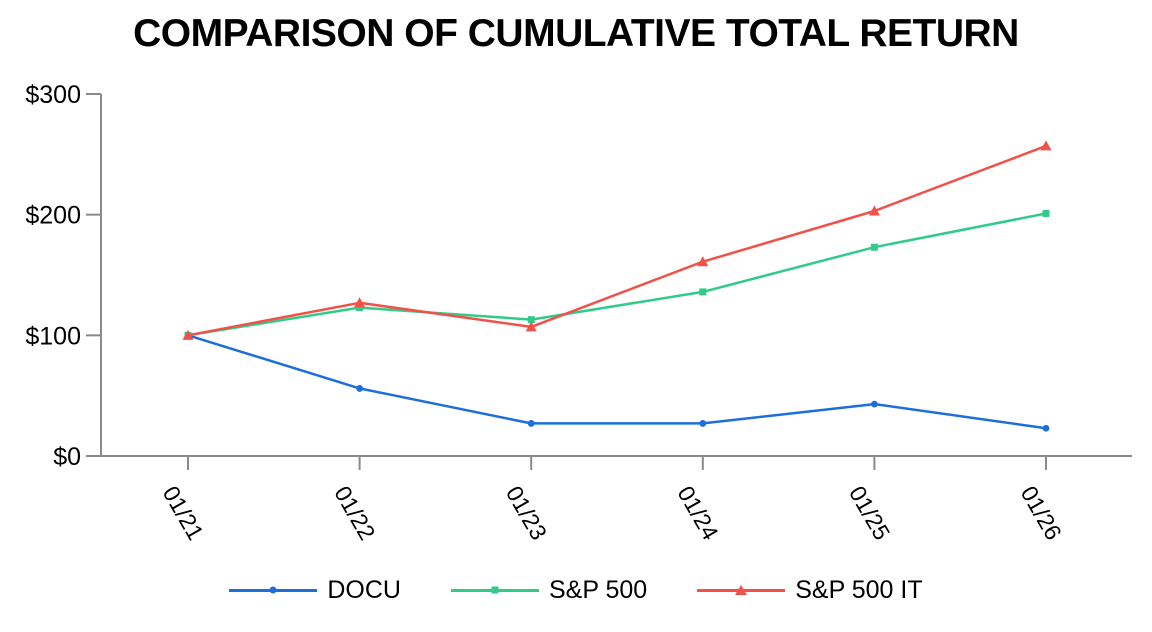 This screenshot has width=1152, height=632. What do you see at coordinates (354, 513) in the screenshot?
I see `x-tick-label: 01/22` at bounding box center [354, 513].